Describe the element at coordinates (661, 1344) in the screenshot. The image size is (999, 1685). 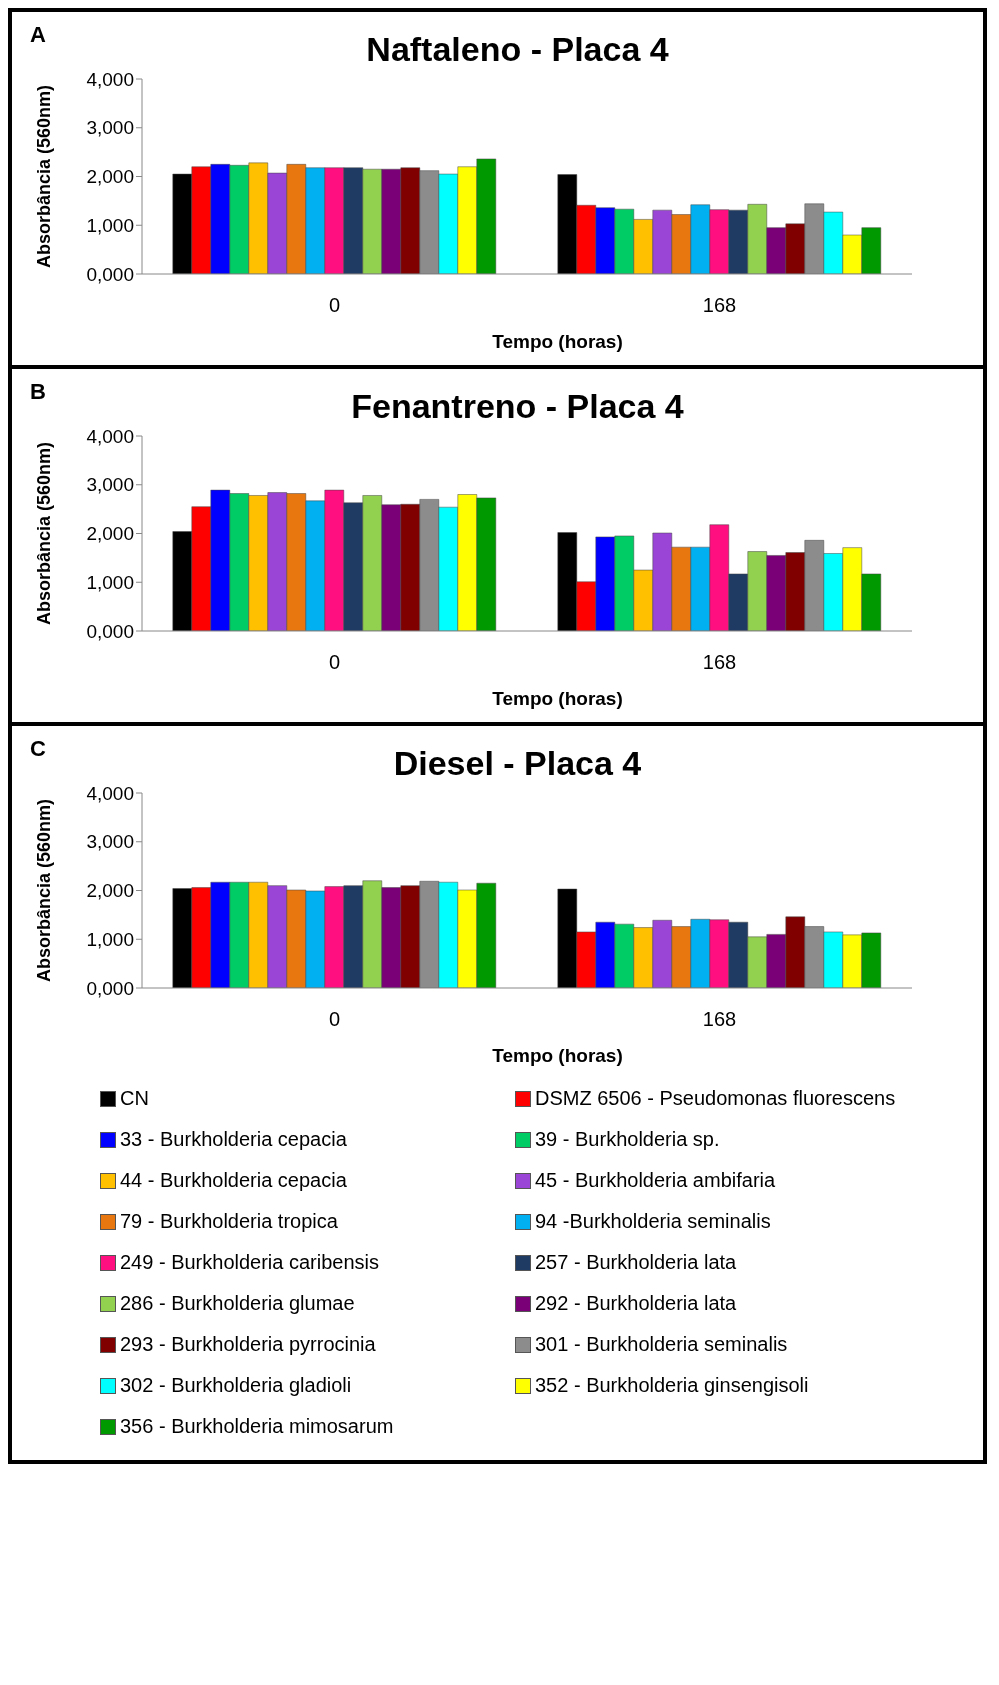
I see `legend-label: 301 - Burkholderia seminalis` at that location.